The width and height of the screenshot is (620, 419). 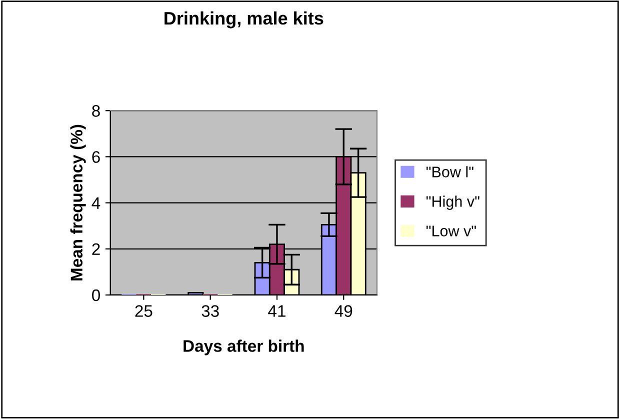 I want to click on y-tick-label: 0, so click(x=96, y=295).